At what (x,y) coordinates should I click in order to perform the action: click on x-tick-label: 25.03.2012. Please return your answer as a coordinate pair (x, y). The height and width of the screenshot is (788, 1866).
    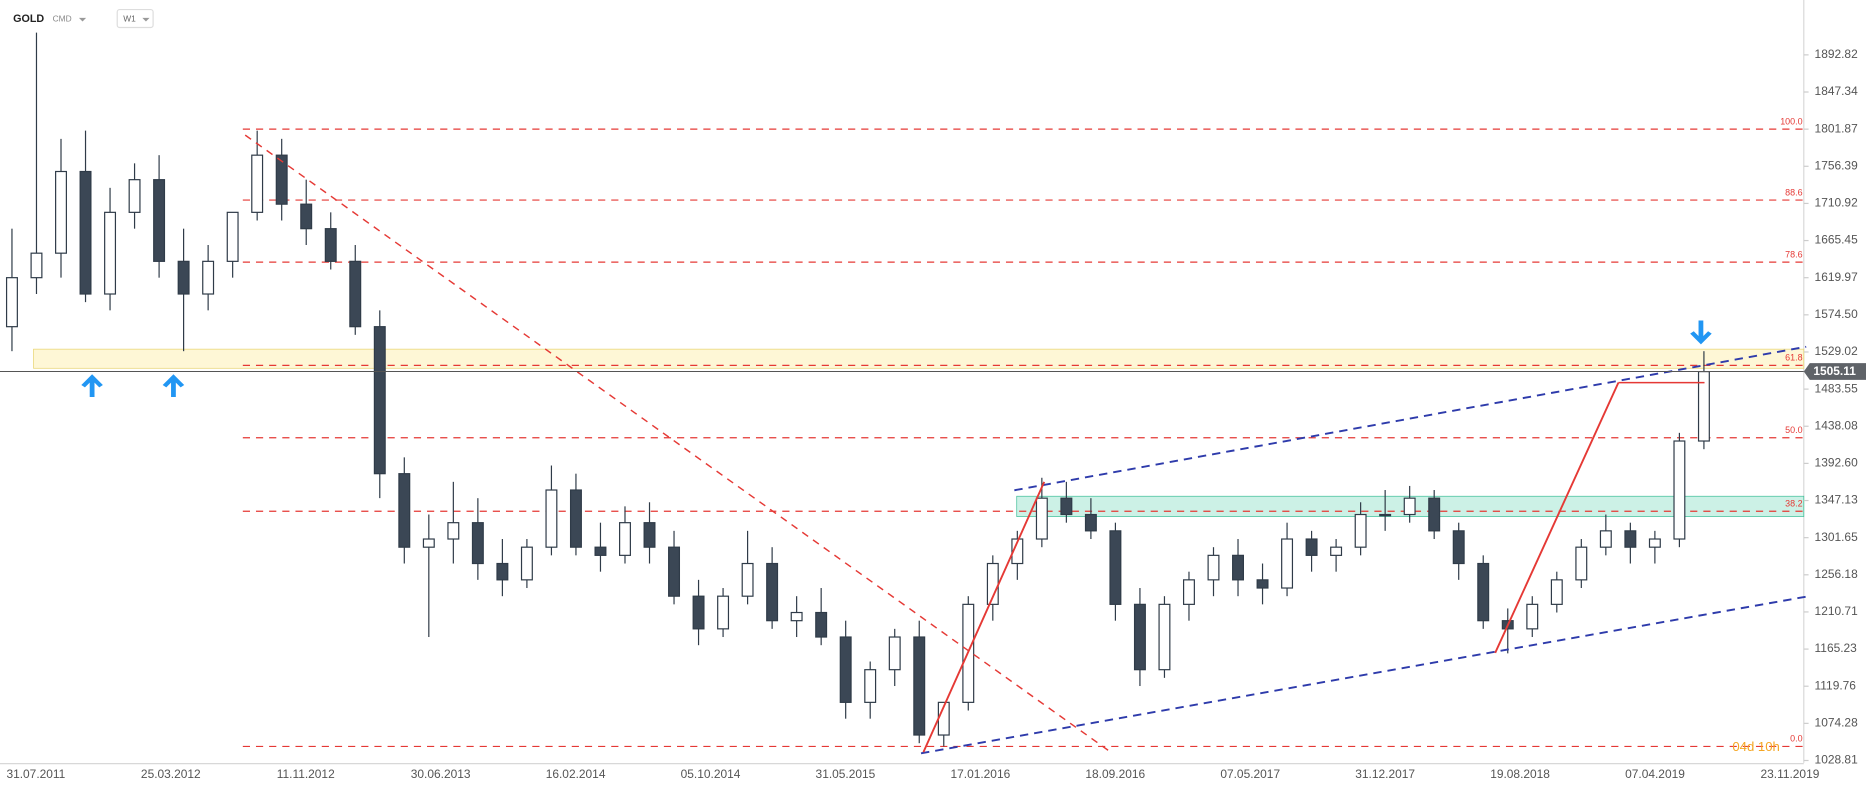
    Looking at the image, I should click on (171, 774).